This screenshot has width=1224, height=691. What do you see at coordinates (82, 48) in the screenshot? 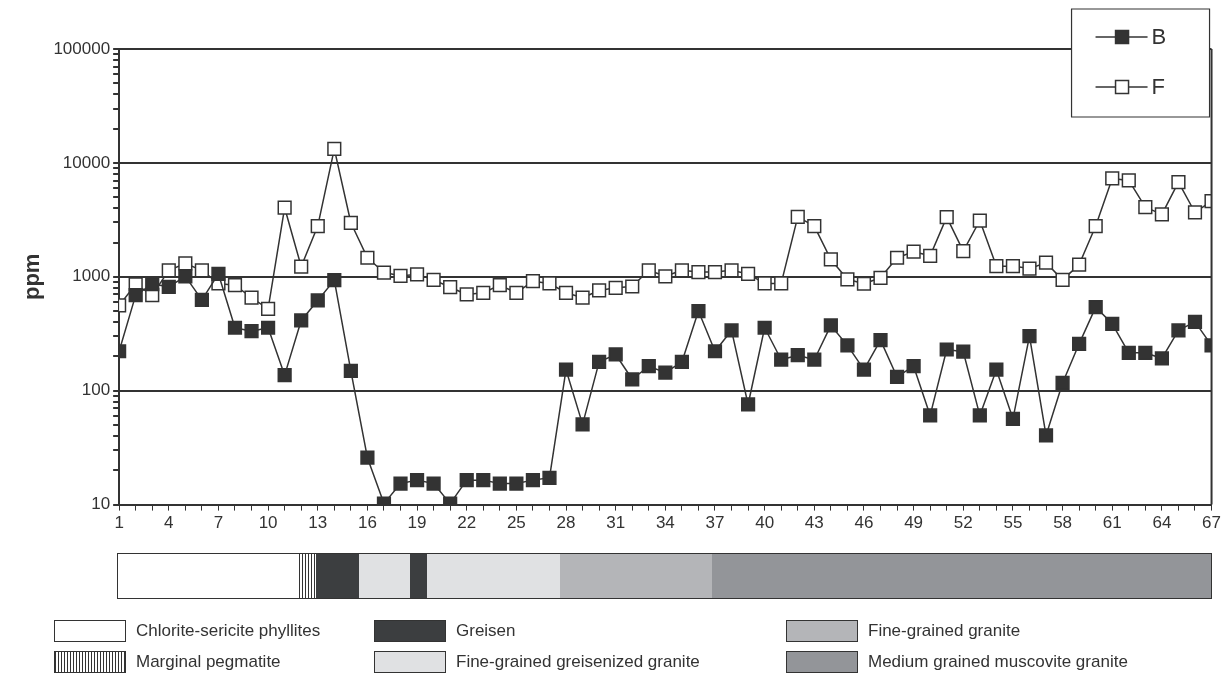
I see `y-tick-label: 100000` at bounding box center [82, 48].